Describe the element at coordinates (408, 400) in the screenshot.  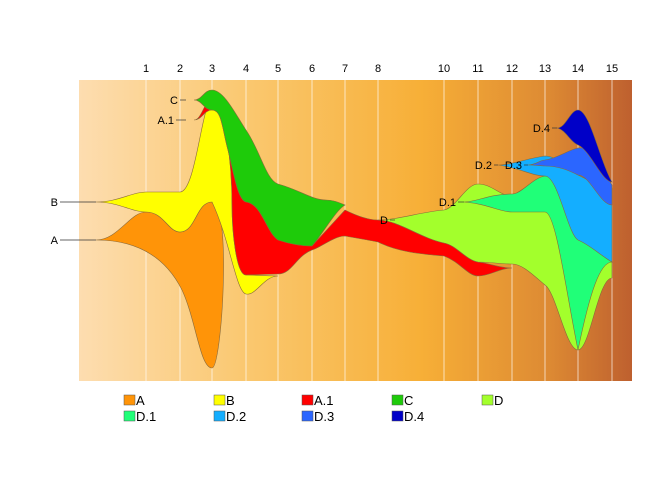
I see `legend-label: C` at that location.